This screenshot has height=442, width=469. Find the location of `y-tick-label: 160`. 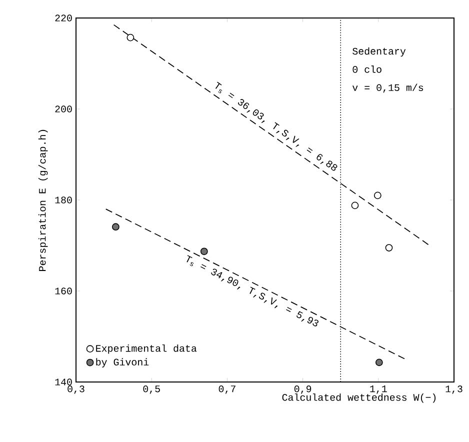

y-tick-label: 160 is located at coordinates (63, 291).